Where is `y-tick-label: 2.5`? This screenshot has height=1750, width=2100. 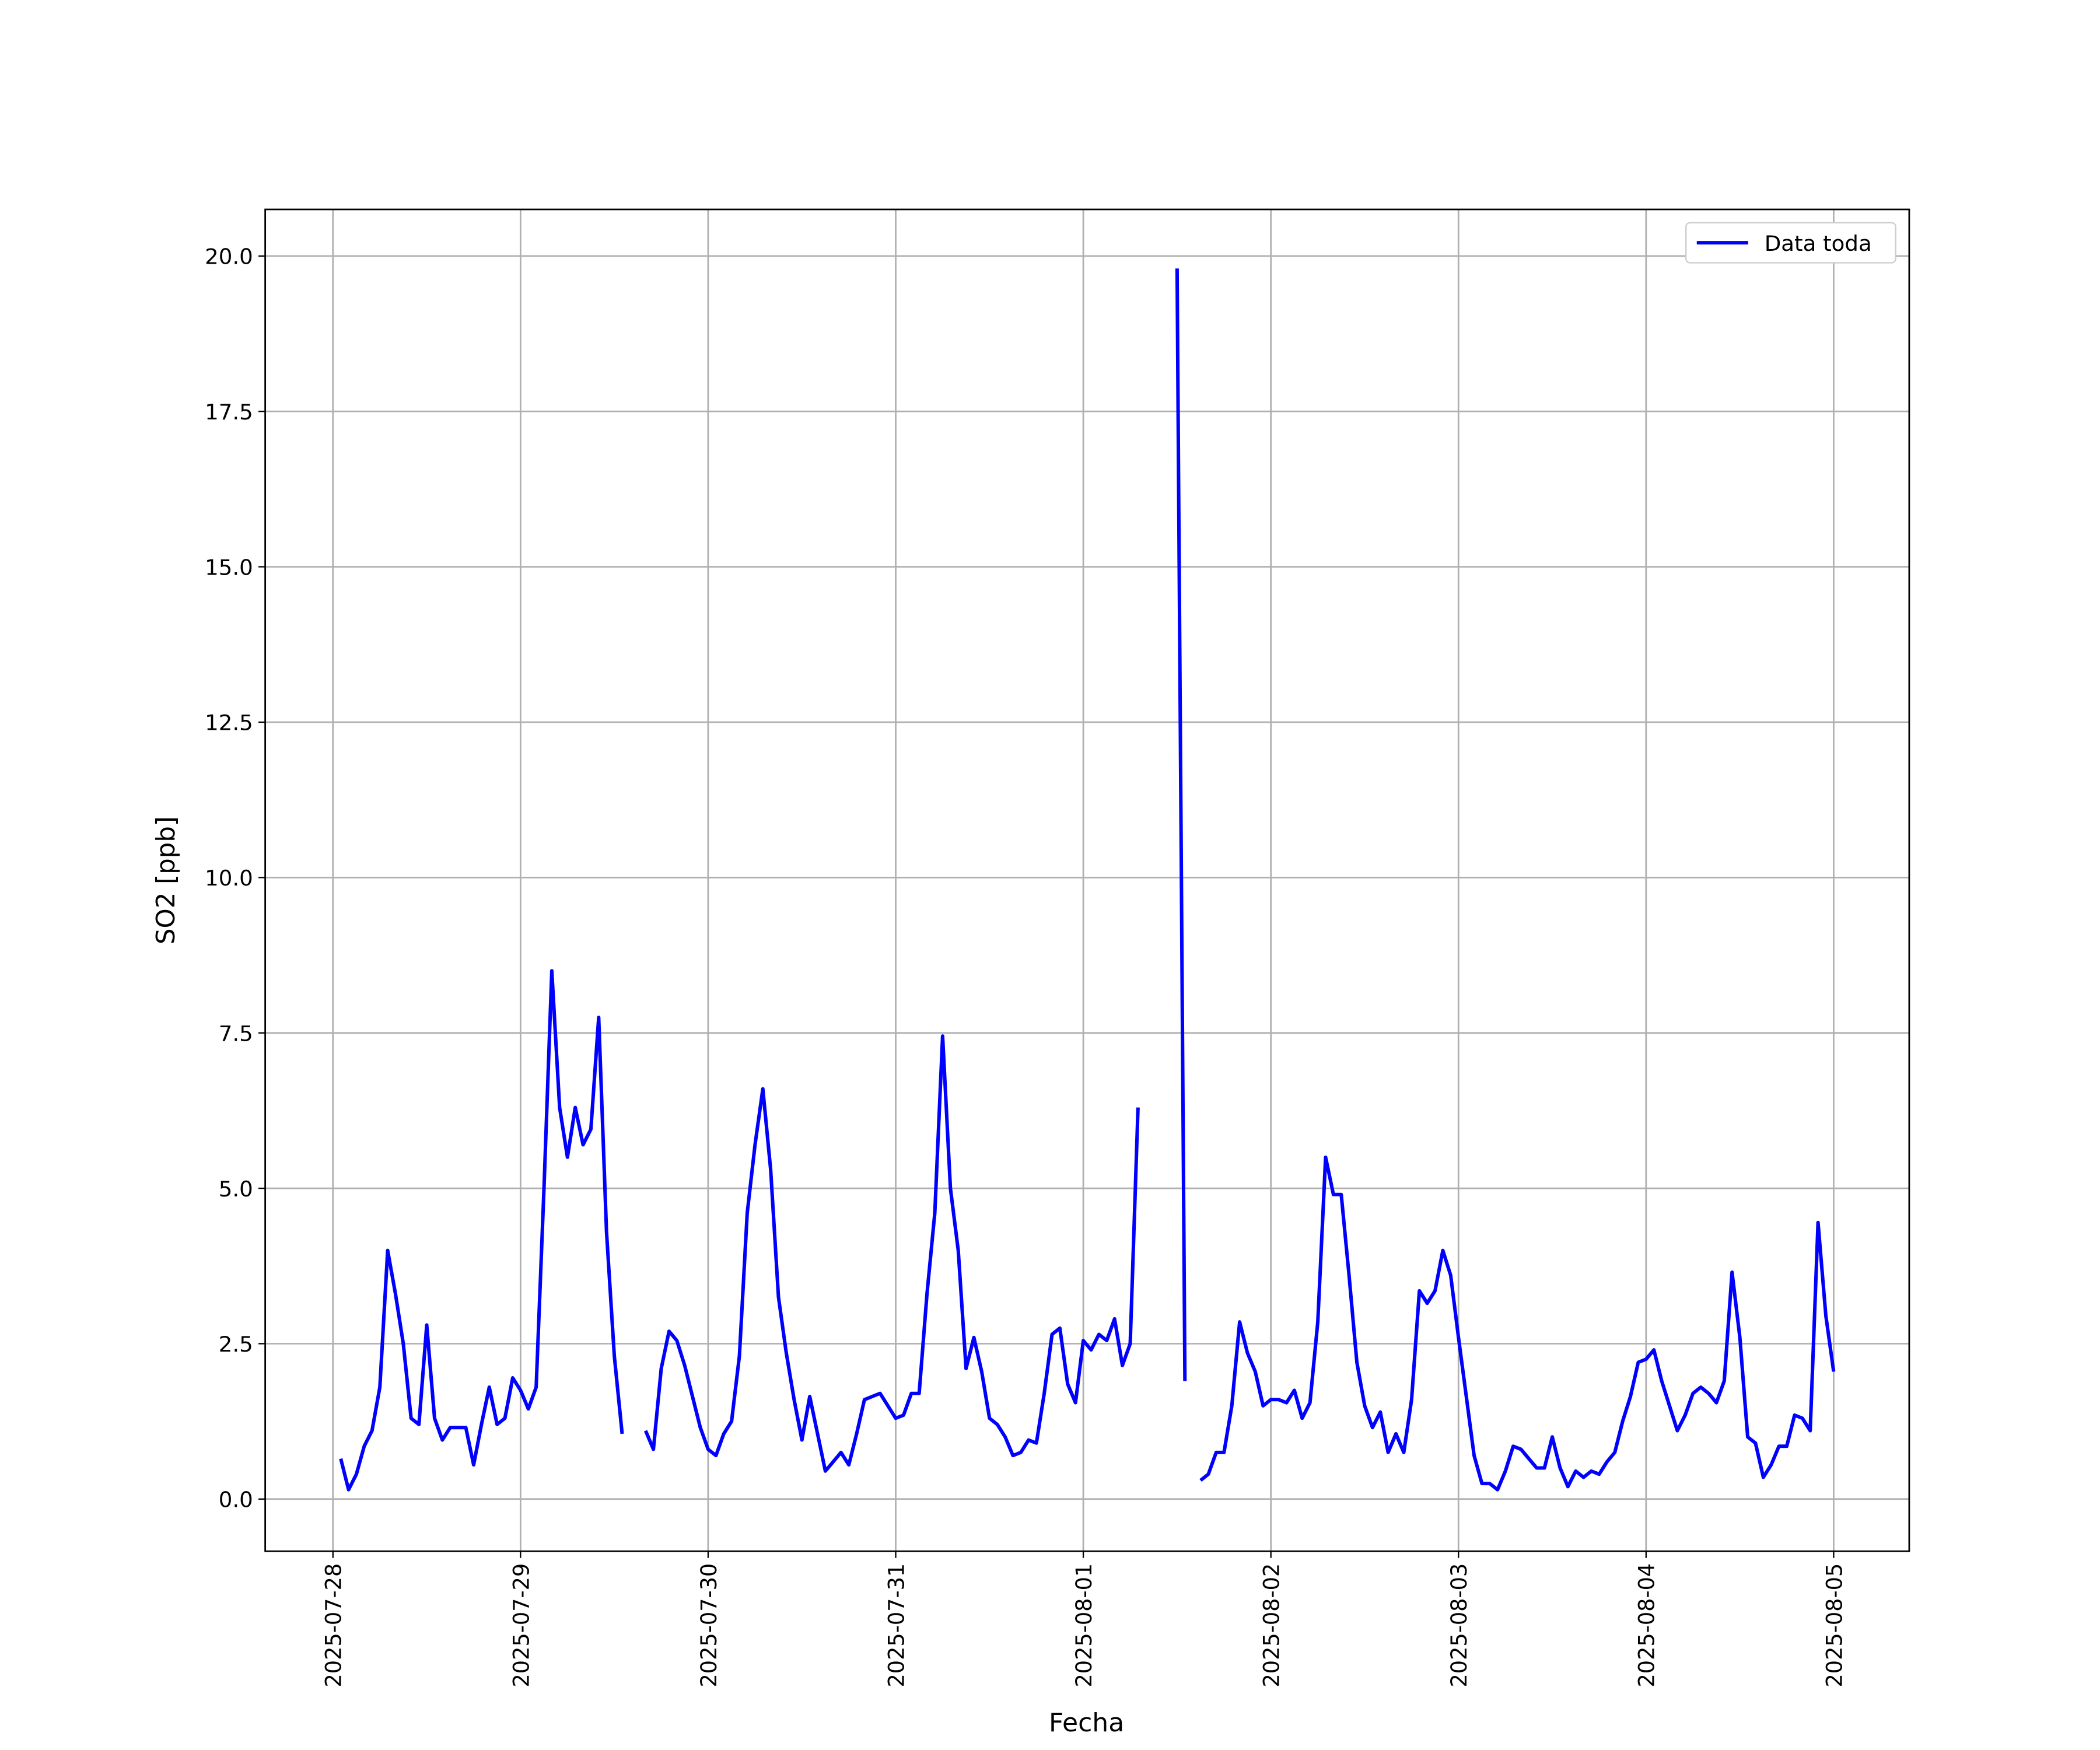
y-tick-label: 2.5 is located at coordinates (236, 1344).